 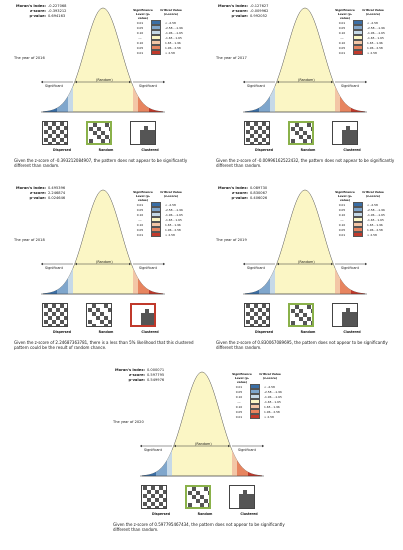 What do you see at coordinates (140, 219) in the screenshot?
I see `legend-p: ---` at bounding box center [140, 219].